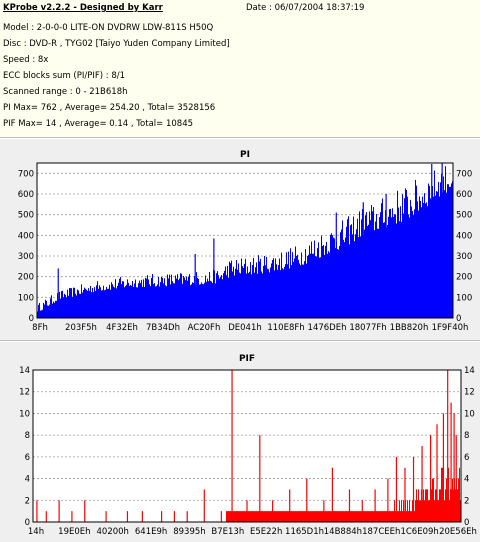  Describe the element at coordinates (464, 216) in the screenshot. I see `pi-chart-ytick-right: 500` at that location.